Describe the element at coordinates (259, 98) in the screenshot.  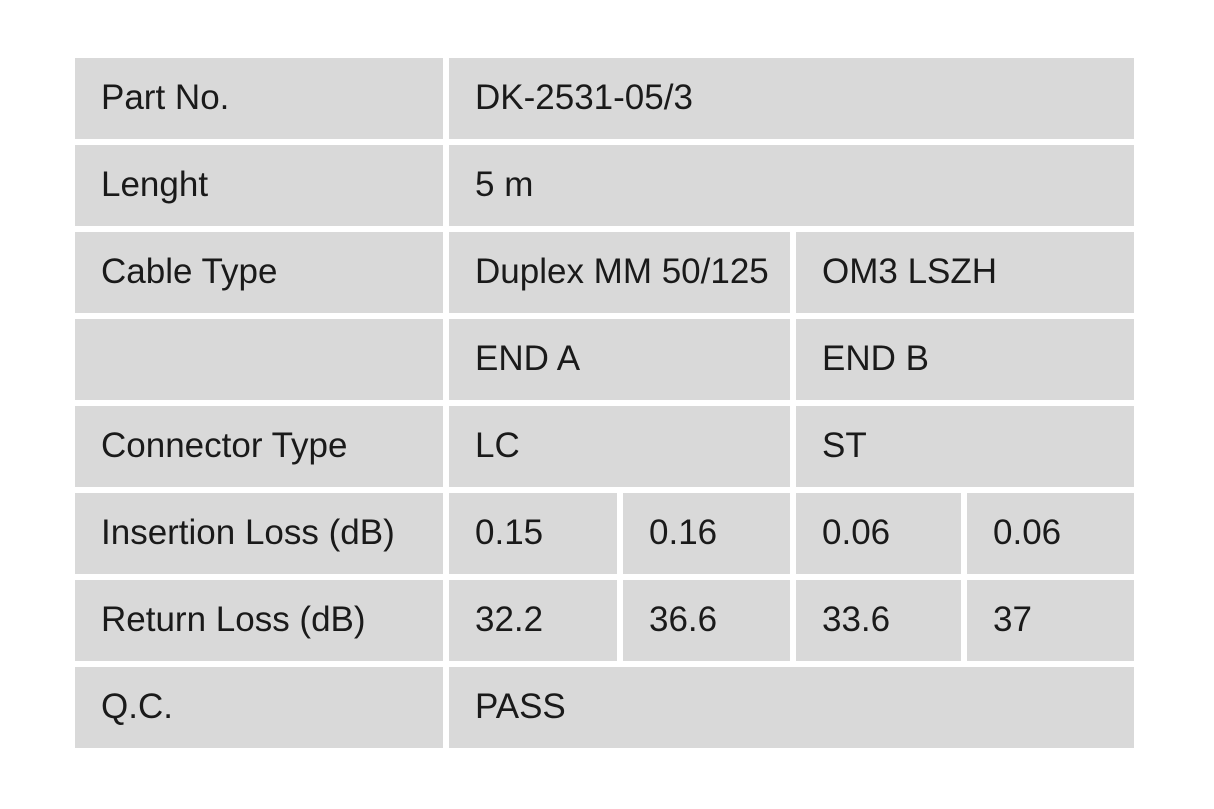
I see `part-no-label: Part No.` at that location.